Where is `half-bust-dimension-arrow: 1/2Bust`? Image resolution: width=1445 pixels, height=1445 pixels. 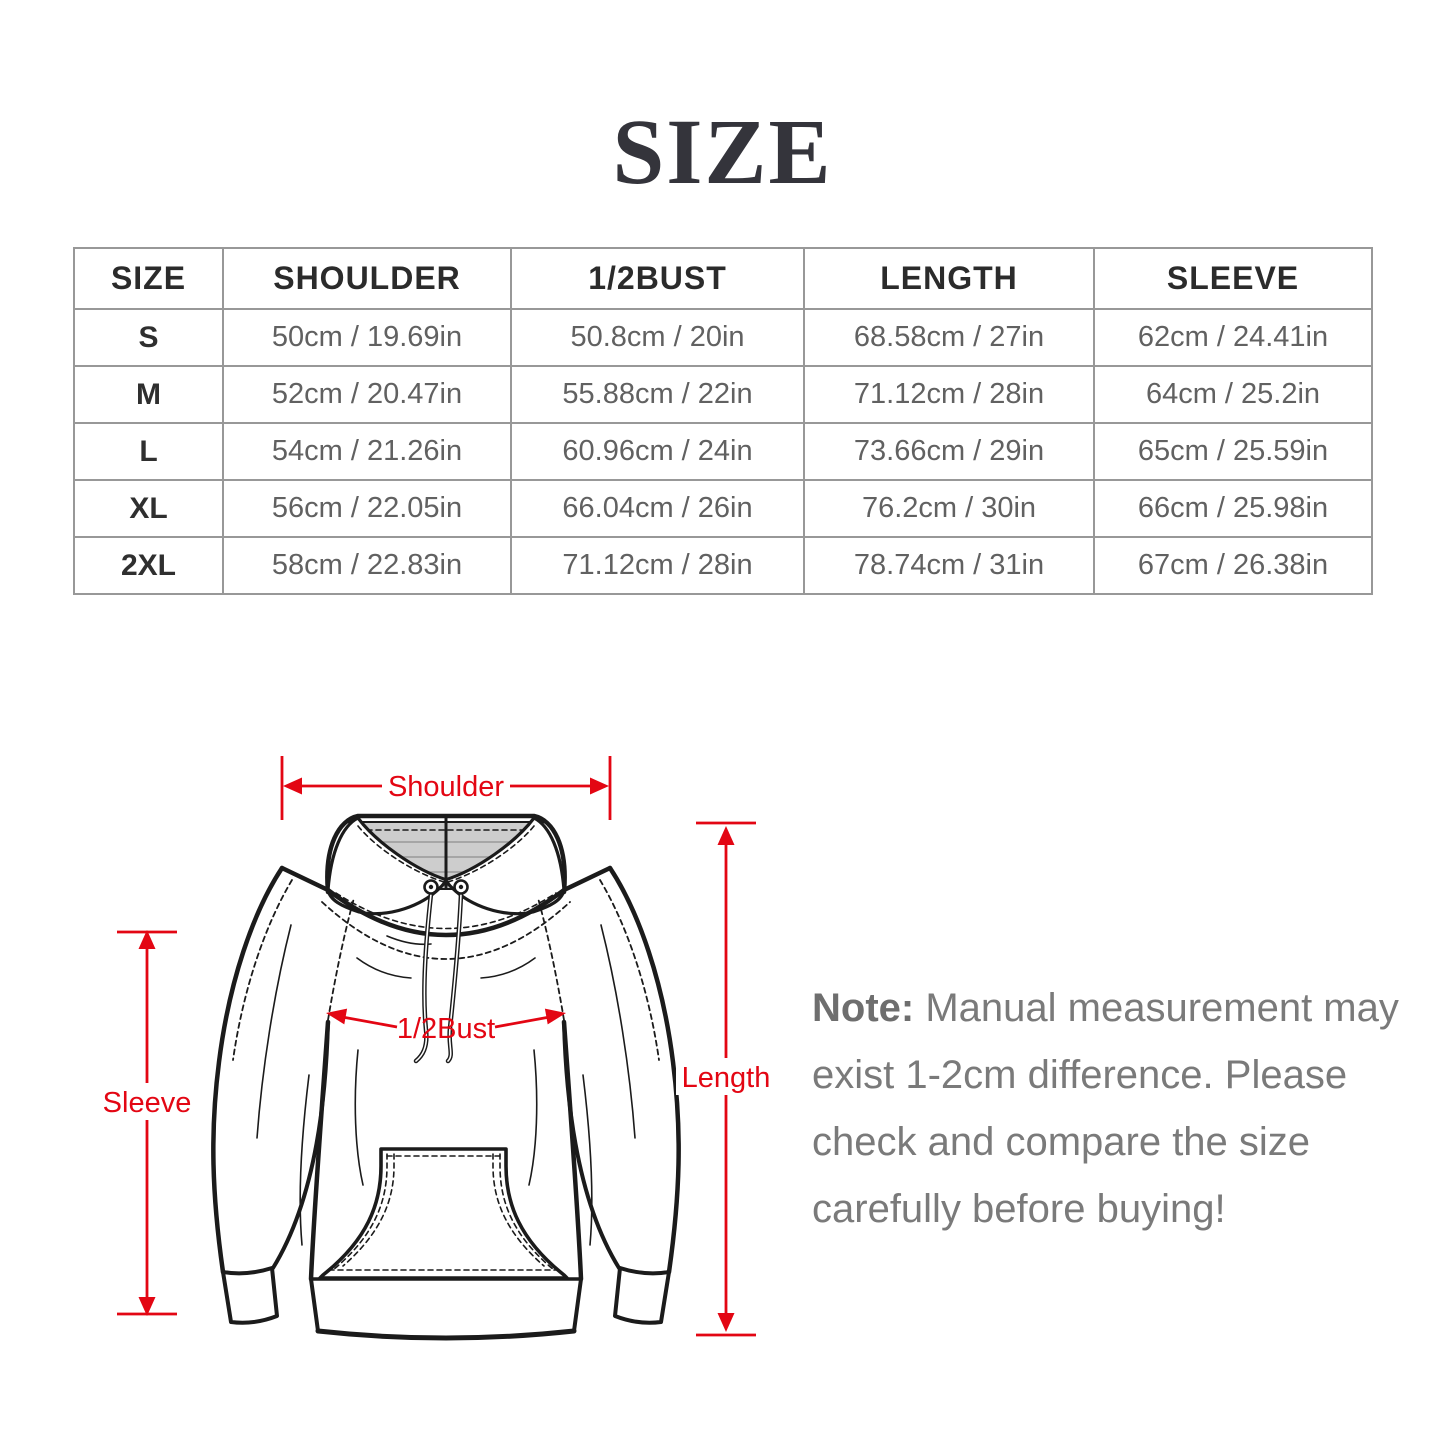 half-bust-dimension-arrow: 1/2Bust is located at coordinates (446, 1026).